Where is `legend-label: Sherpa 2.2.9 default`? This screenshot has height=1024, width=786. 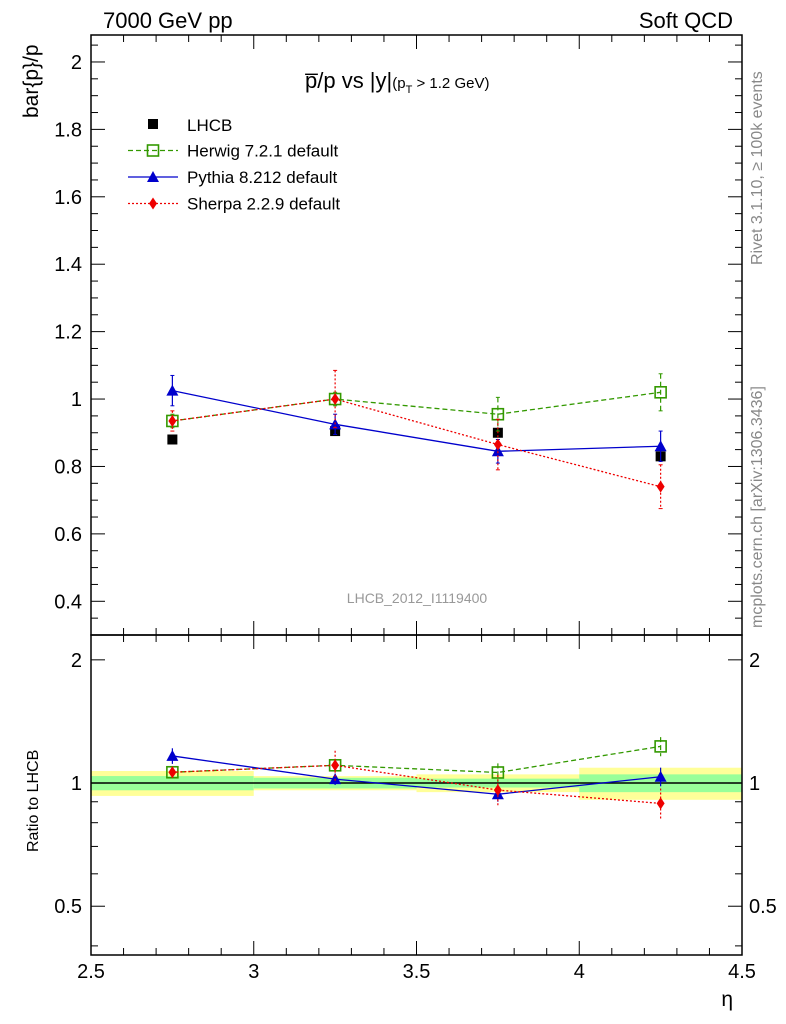 legend-label: Sherpa 2.2.9 default is located at coordinates (263, 204).